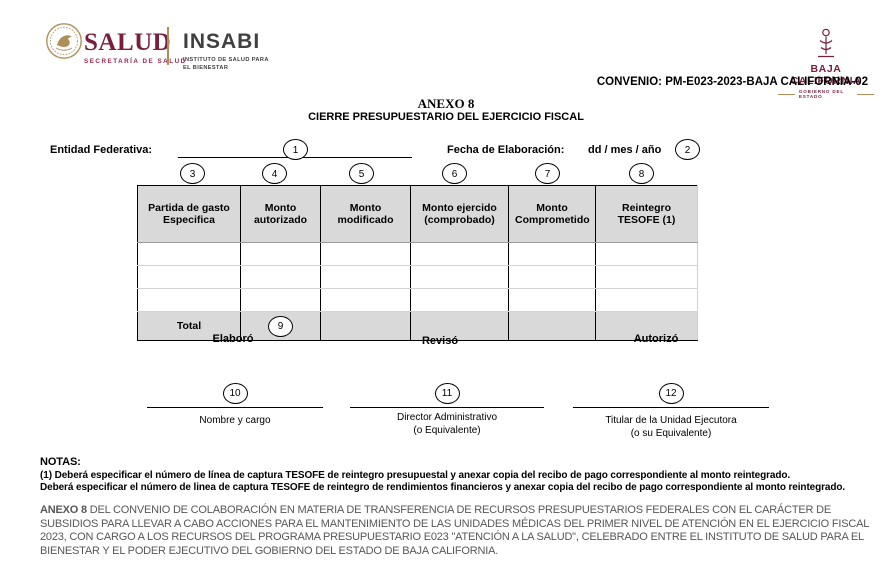 The height and width of the screenshot is (578, 892). What do you see at coordinates (135, 61) in the screenshot?
I see `salud-caption: SECRETARÍA DE SALUD` at bounding box center [135, 61].